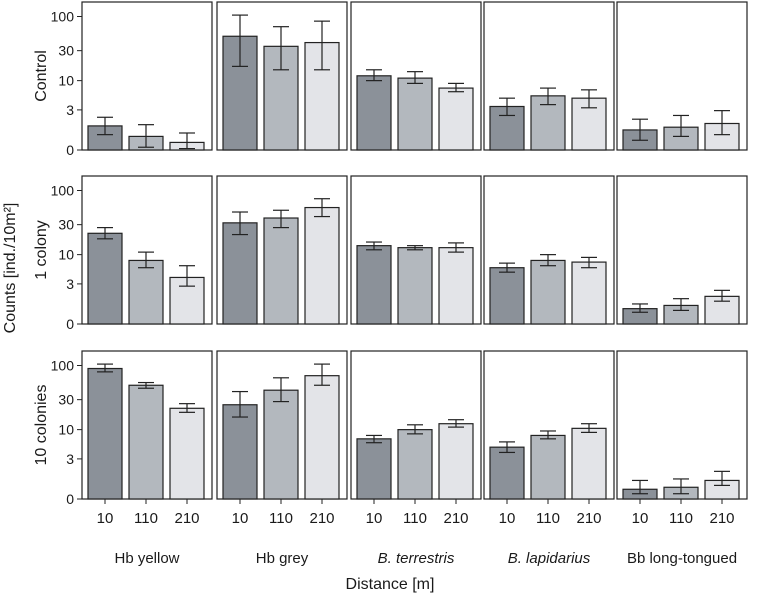  I want to click on row-label: Control, so click(41, 76).